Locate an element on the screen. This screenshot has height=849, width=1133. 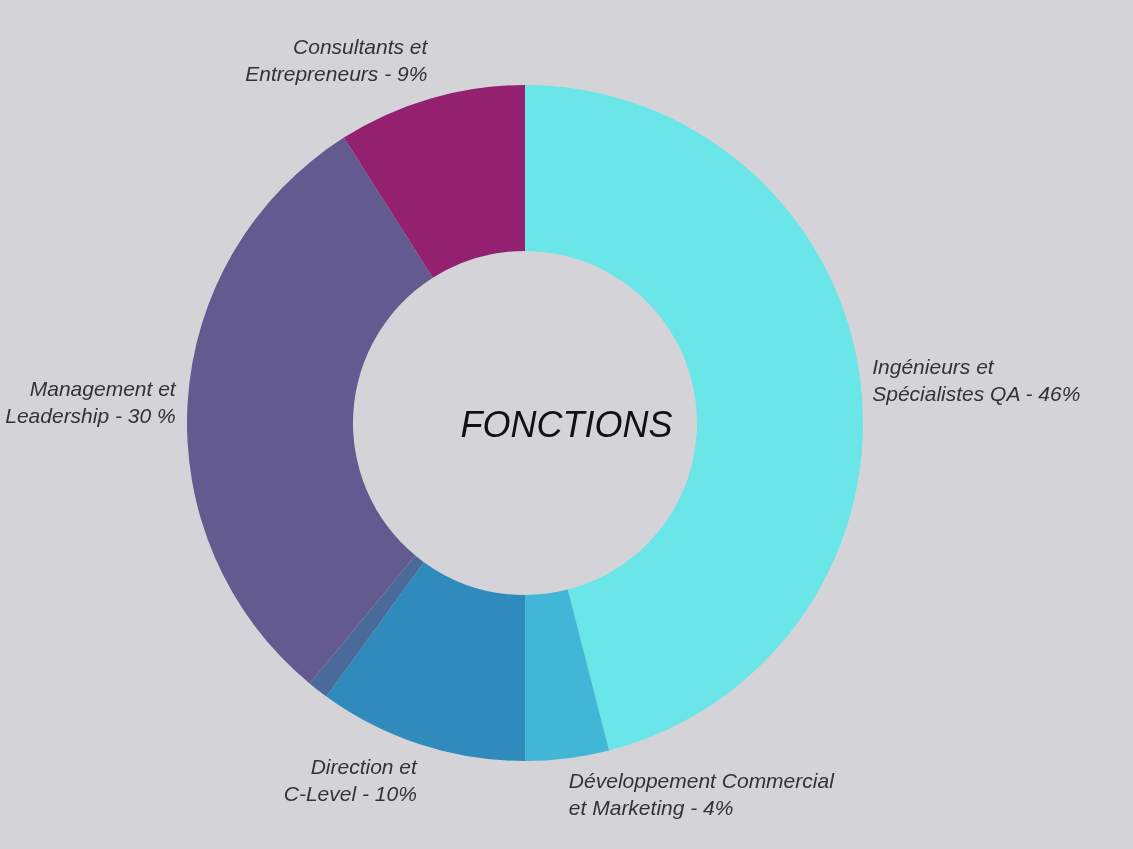
text: FONCTIONS is located at coordinates (566, 425).